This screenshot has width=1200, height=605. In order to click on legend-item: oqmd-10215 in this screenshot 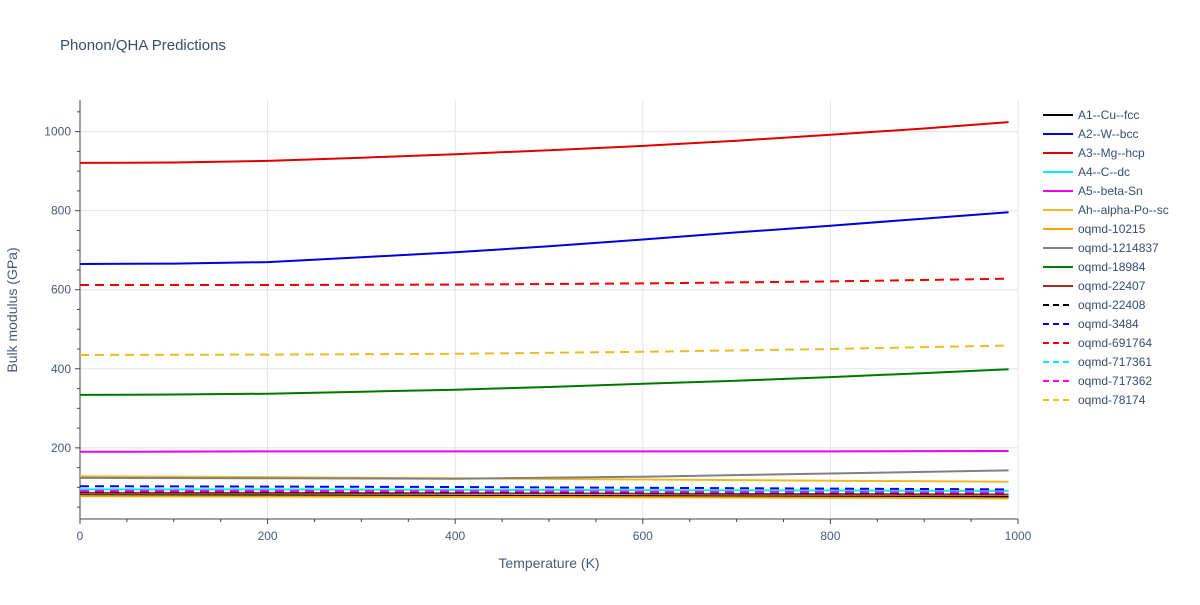, I will do `click(1094, 229)`.